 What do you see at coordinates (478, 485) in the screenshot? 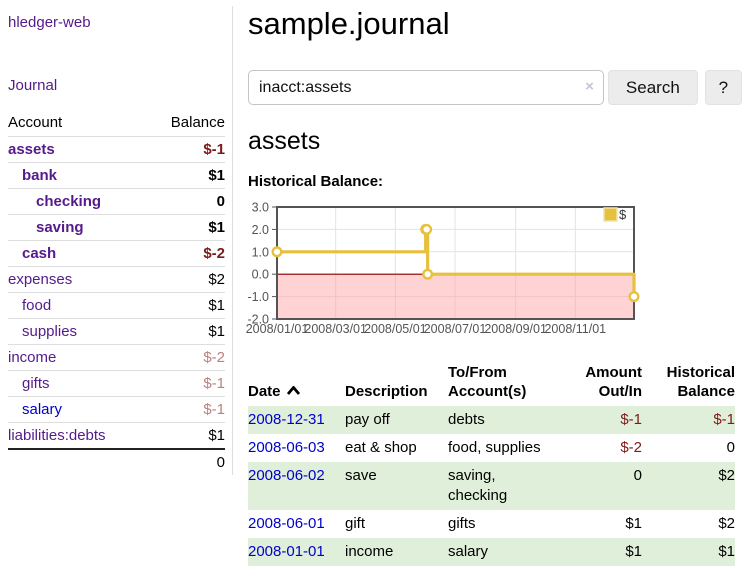
I see `transaction-accounts: saving, checking` at bounding box center [478, 485].